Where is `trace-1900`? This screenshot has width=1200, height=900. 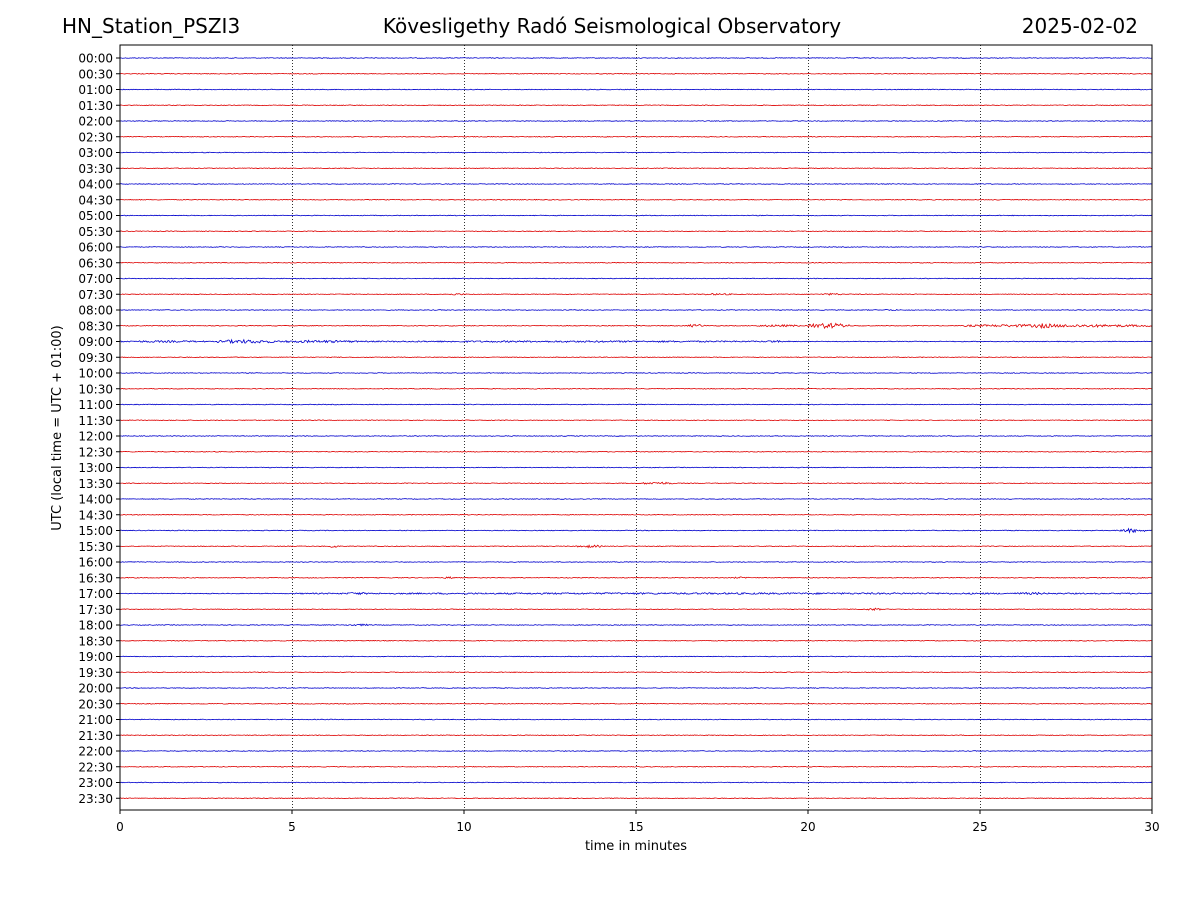 trace-1900 is located at coordinates (636, 656).